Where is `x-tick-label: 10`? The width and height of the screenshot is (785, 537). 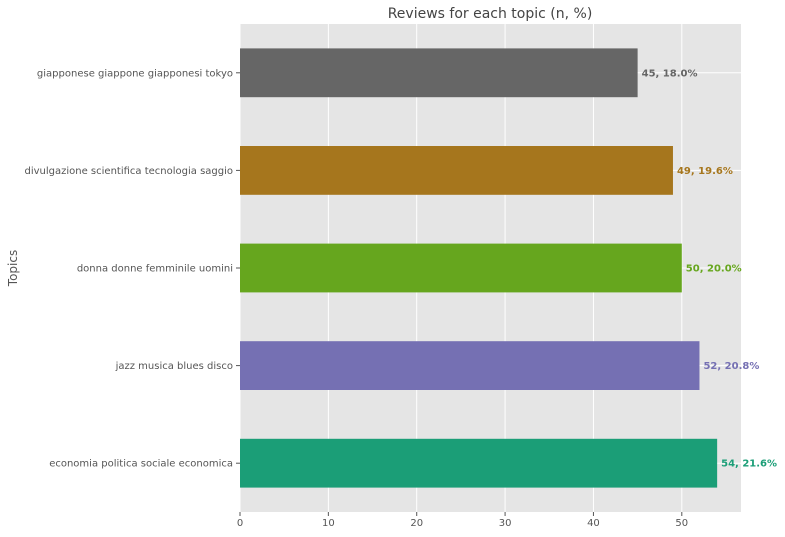
x-tick-label: 10 is located at coordinates (328, 523).